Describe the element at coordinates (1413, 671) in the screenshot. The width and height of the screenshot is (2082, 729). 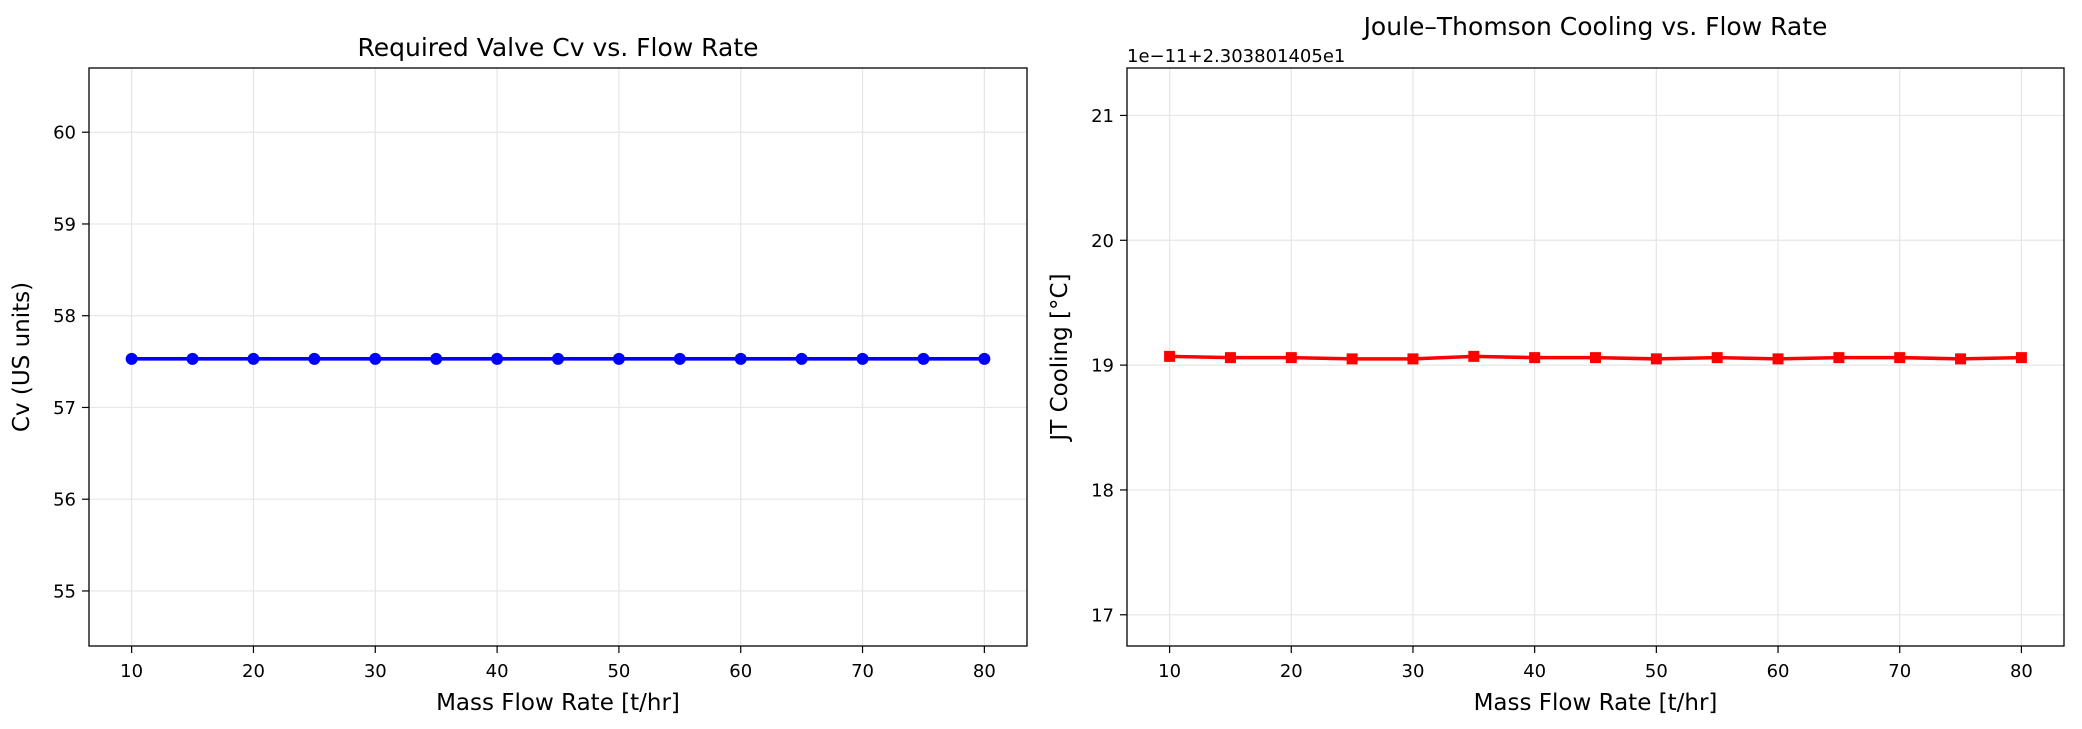
I see `jt-x-tick-label: 30` at that location.